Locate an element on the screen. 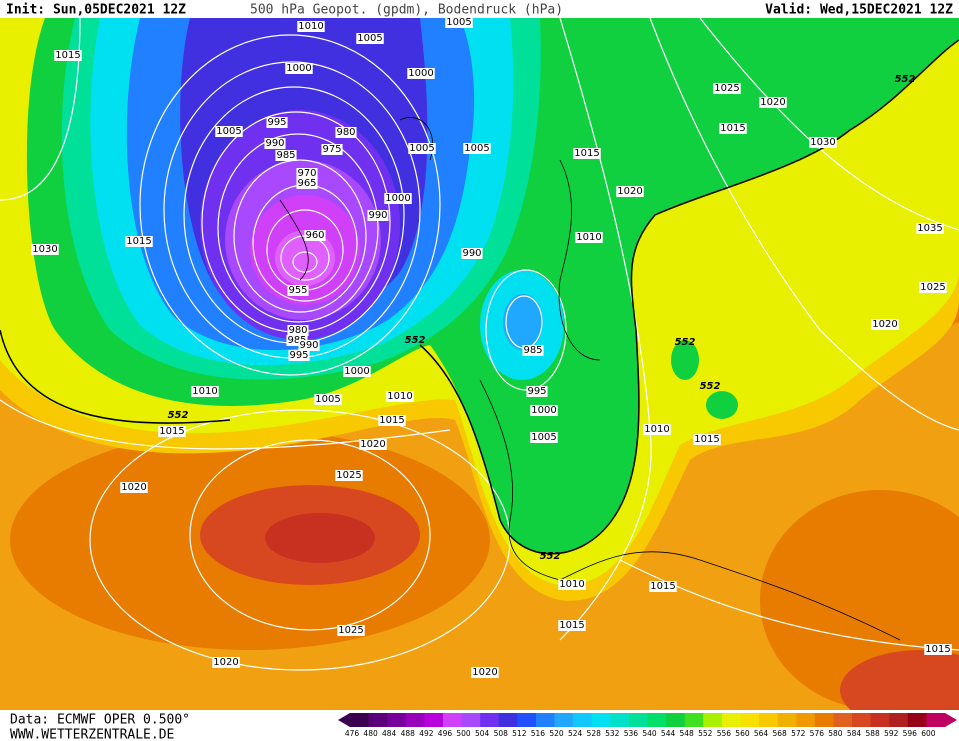  scale-label: 476 is located at coordinates (352, 733).